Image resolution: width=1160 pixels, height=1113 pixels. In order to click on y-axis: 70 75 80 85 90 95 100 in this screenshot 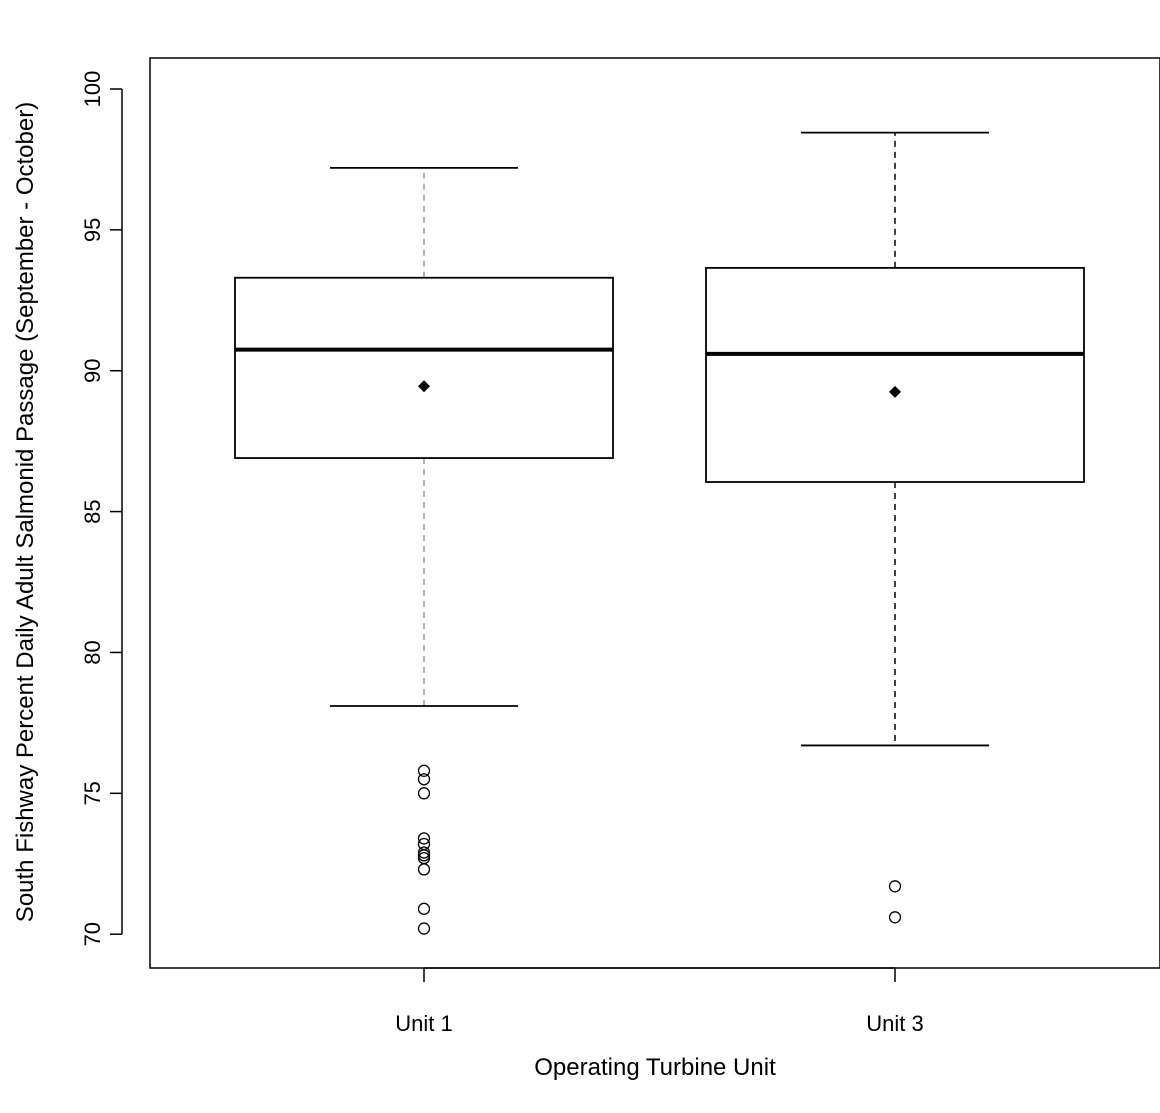, I will do `click(101, 508)`.